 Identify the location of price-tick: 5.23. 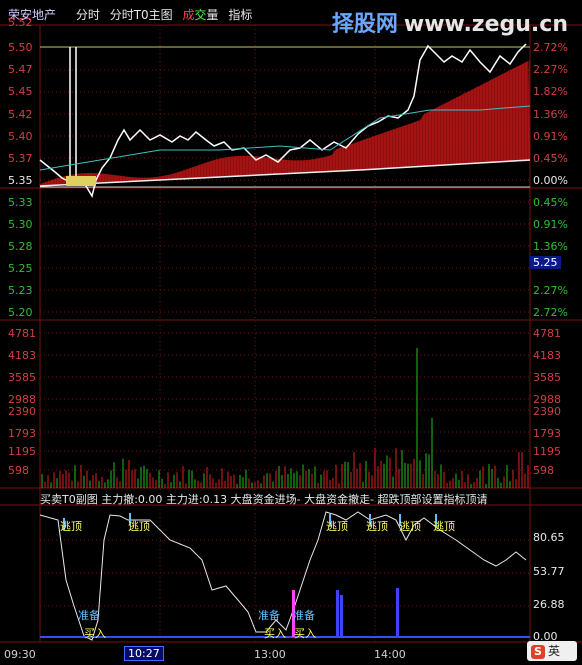
(20, 290).